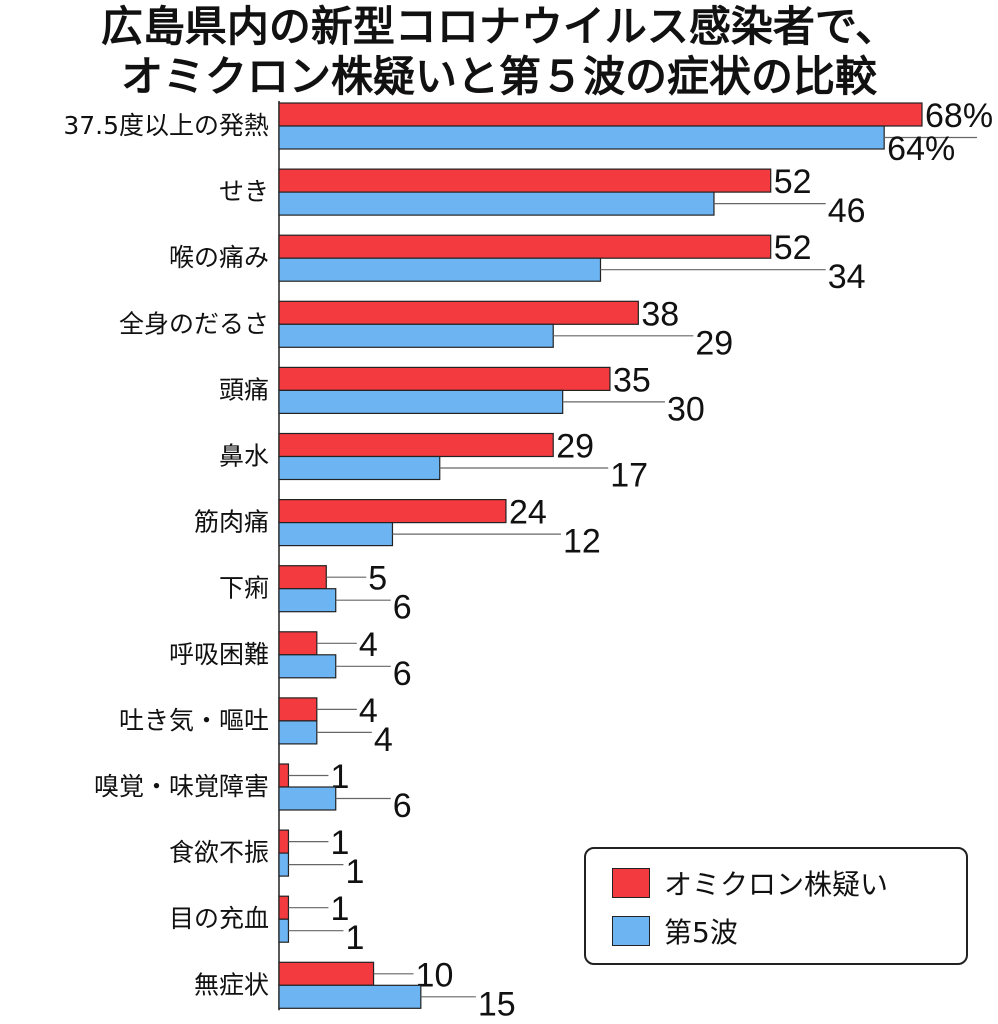 Image resolution: width=998 pixels, height=1024 pixels. What do you see at coordinates (219, 257) in the screenshot?
I see `category-label: 喉の痛み` at bounding box center [219, 257].